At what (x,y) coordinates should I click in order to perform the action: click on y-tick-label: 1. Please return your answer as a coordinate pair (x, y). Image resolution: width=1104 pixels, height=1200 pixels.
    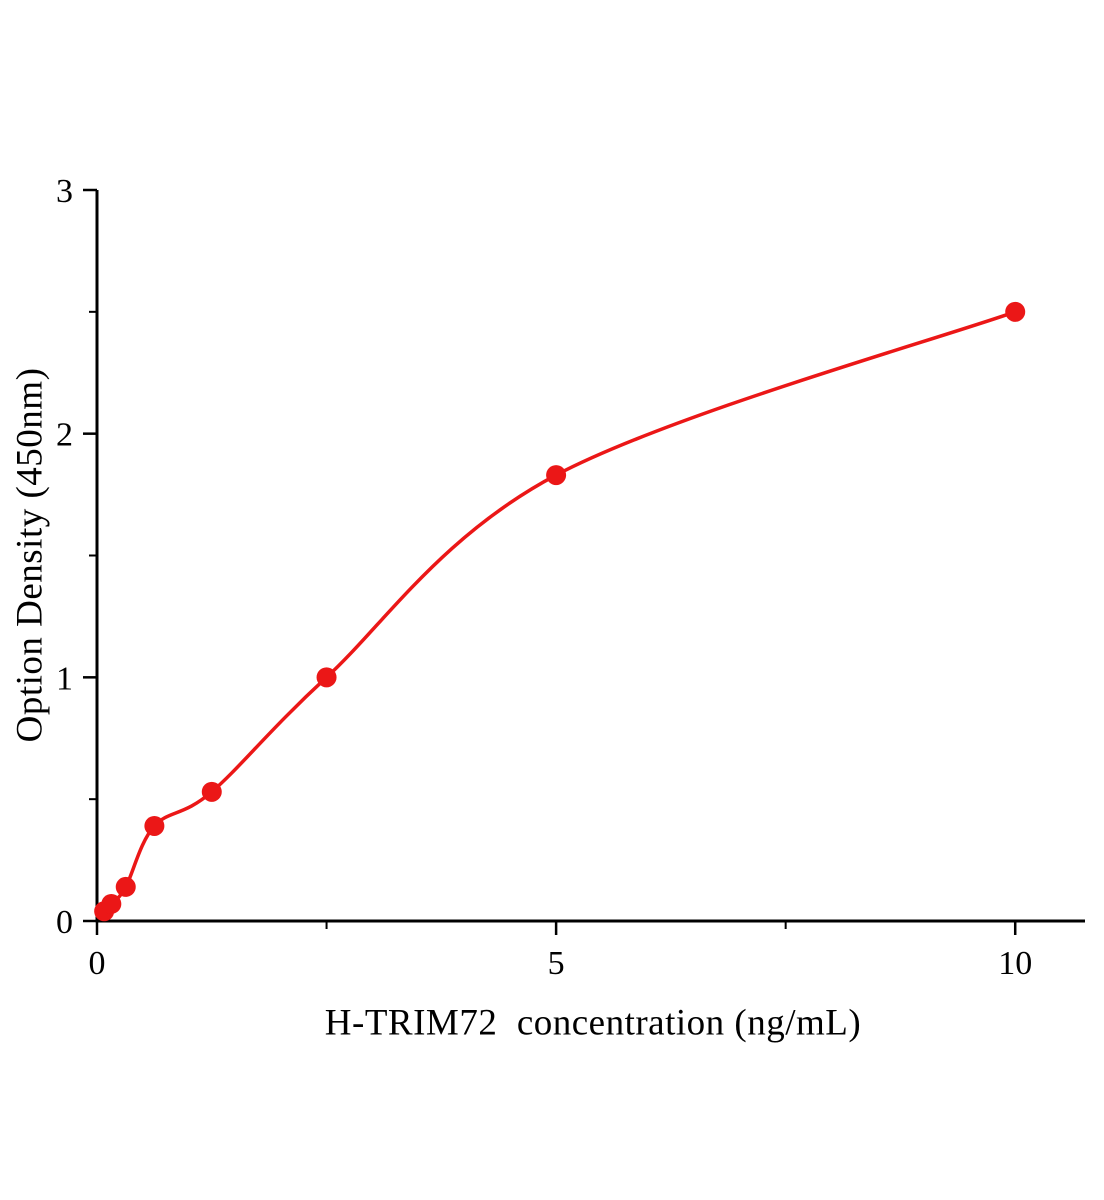
    Looking at the image, I should click on (64, 678).